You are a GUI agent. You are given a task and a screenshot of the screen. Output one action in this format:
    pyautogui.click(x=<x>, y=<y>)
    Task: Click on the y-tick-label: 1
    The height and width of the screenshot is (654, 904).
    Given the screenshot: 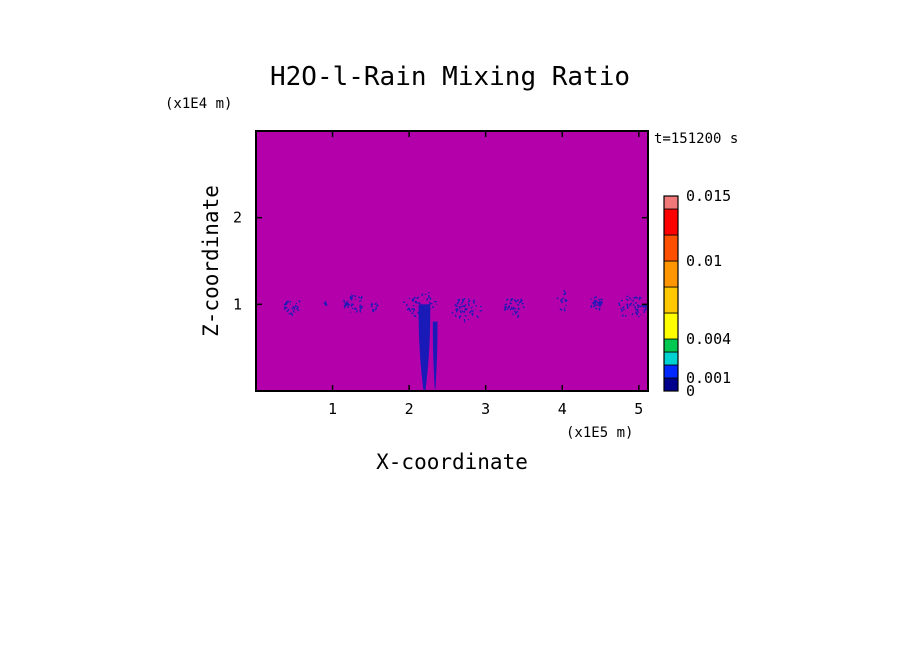 What is the action you would take?
    pyautogui.click(x=237, y=304)
    